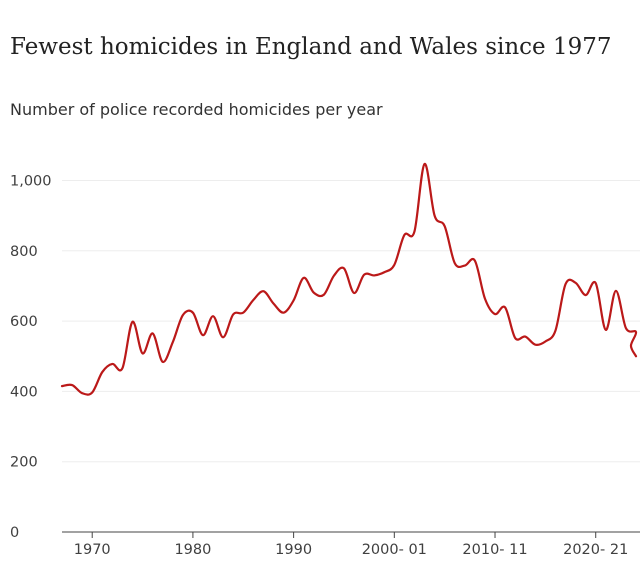 The height and width of the screenshot is (571, 640). Describe the element at coordinates (31, 182) in the screenshot. I see `y-tick-label-1000: 1,000` at that location.